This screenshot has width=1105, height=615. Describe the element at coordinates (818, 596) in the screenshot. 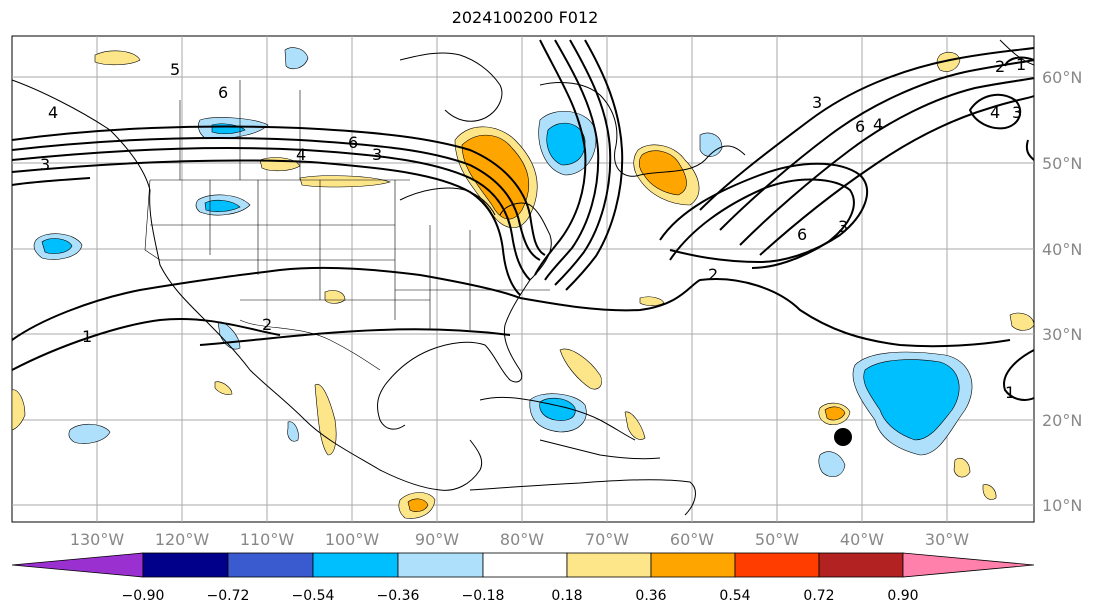

I see `colorbar-label: 0.72` at that location.